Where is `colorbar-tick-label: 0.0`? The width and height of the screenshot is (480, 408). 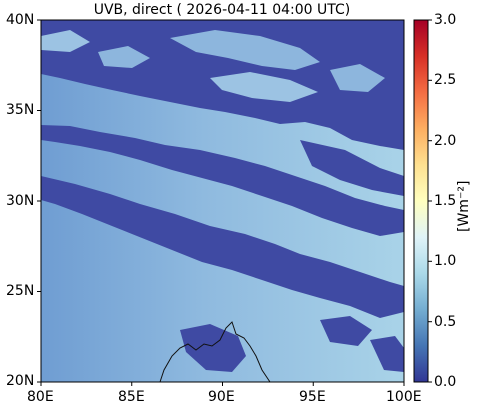 colorbar-tick-label: 0.0 is located at coordinates (445, 382).